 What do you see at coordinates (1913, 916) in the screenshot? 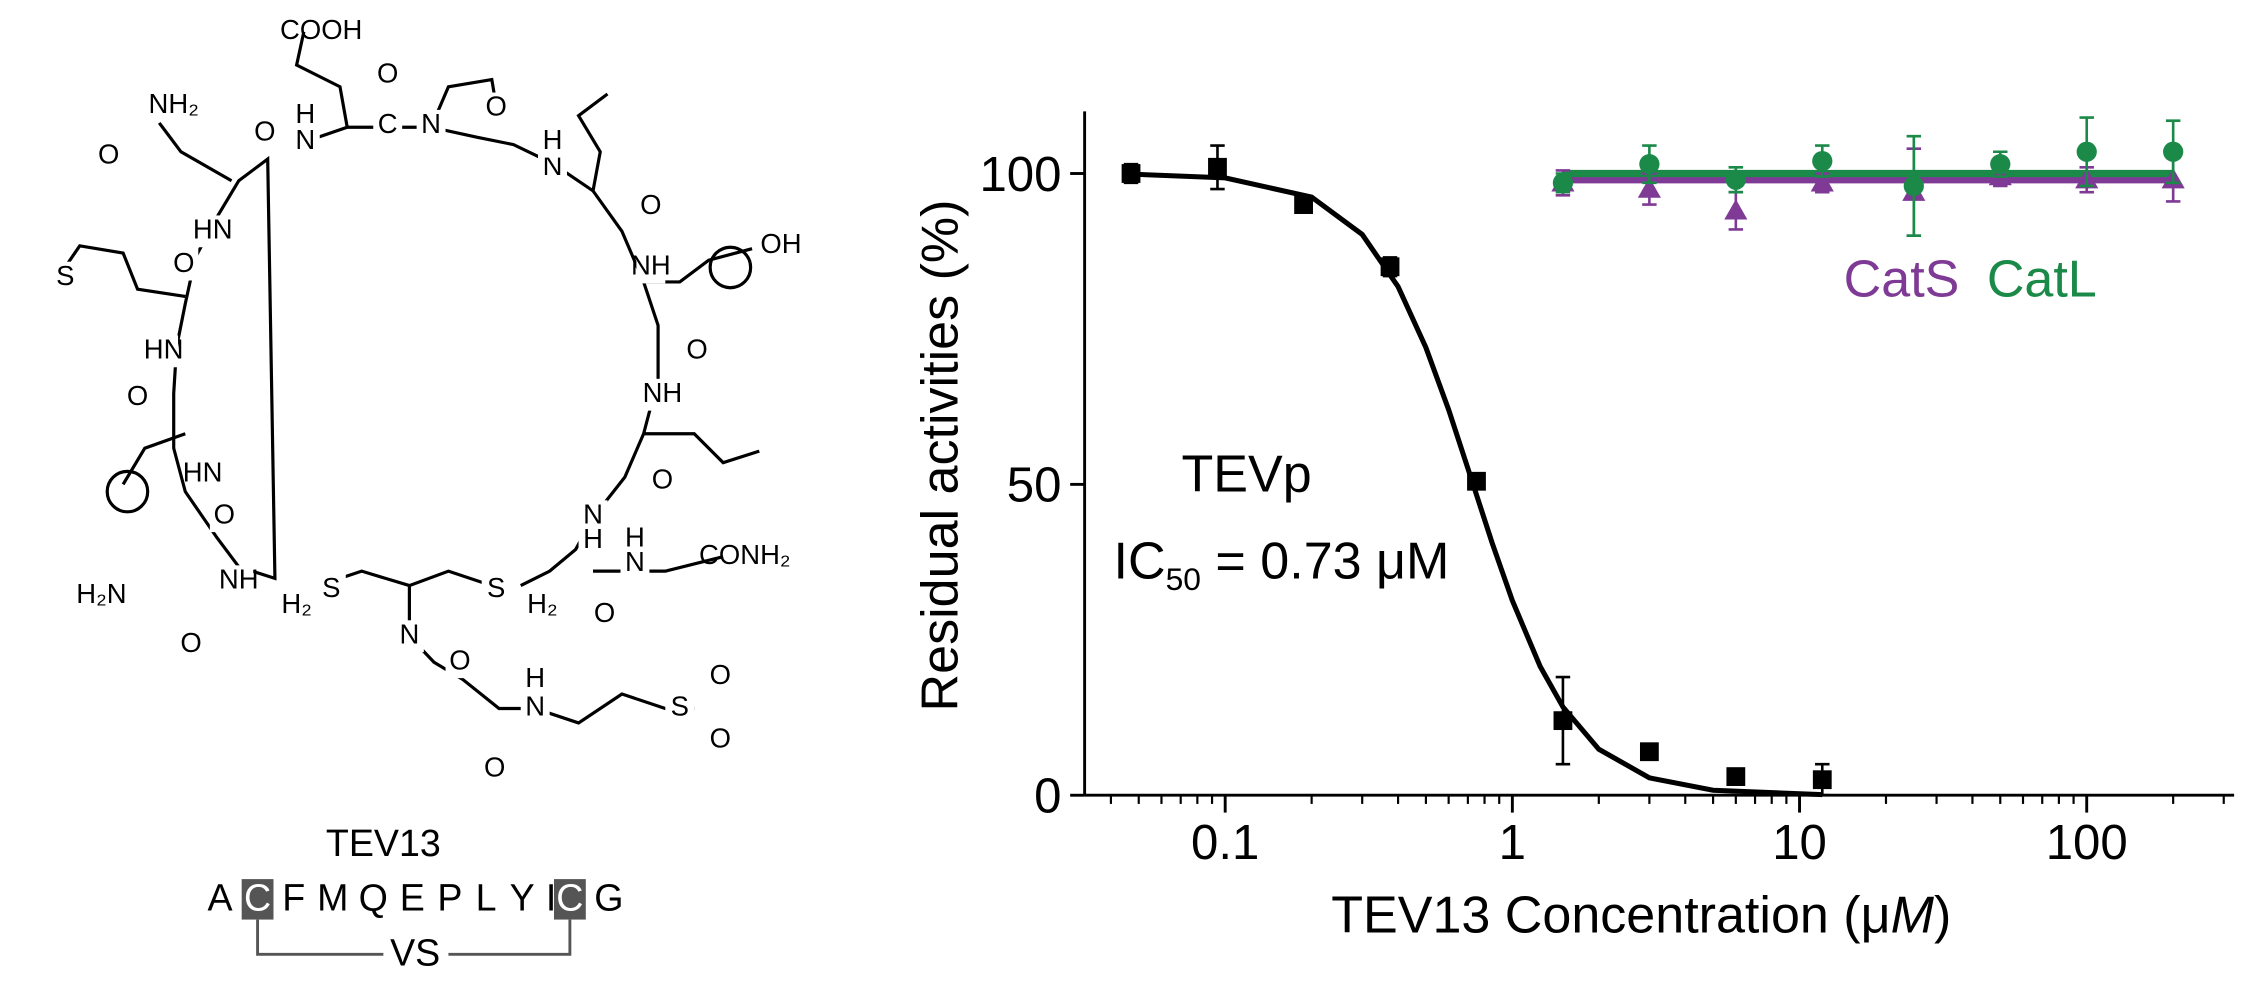
I see `x-axis-label-part: M` at bounding box center [1913, 916].